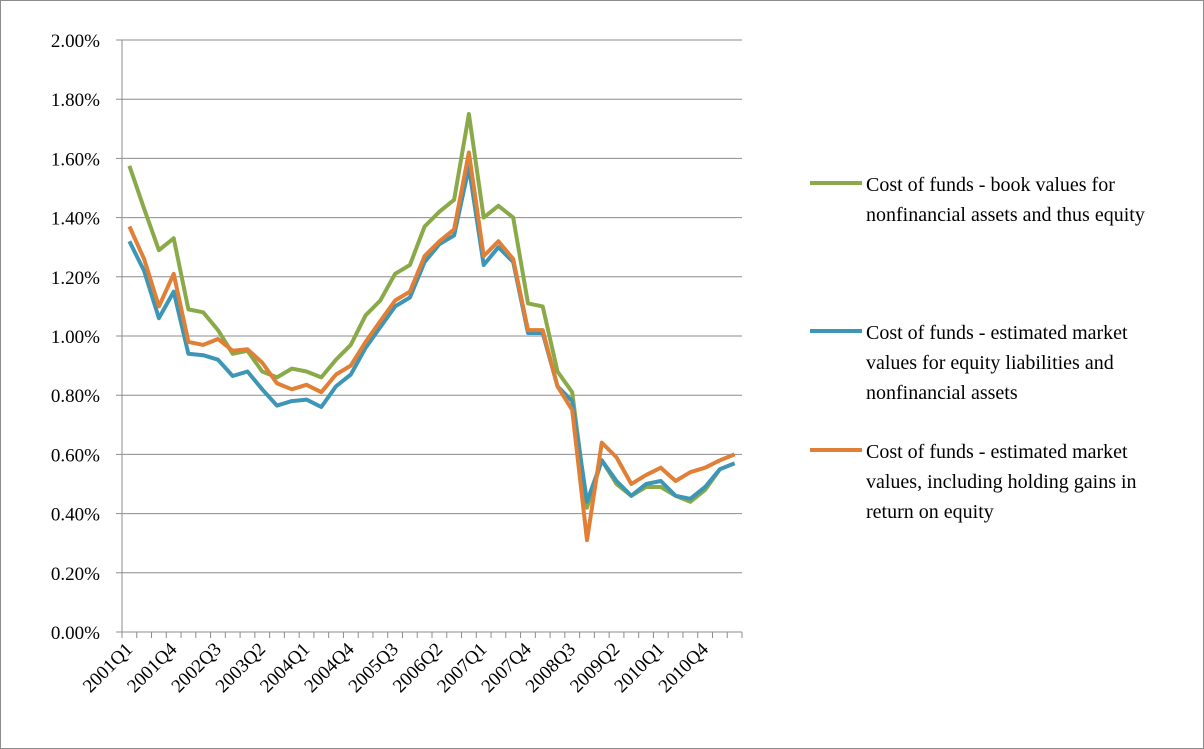 This screenshot has height=749, width=1204. Describe the element at coordinates (75, 41) in the screenshot. I see `y-tick-label: 2.00%` at that location.